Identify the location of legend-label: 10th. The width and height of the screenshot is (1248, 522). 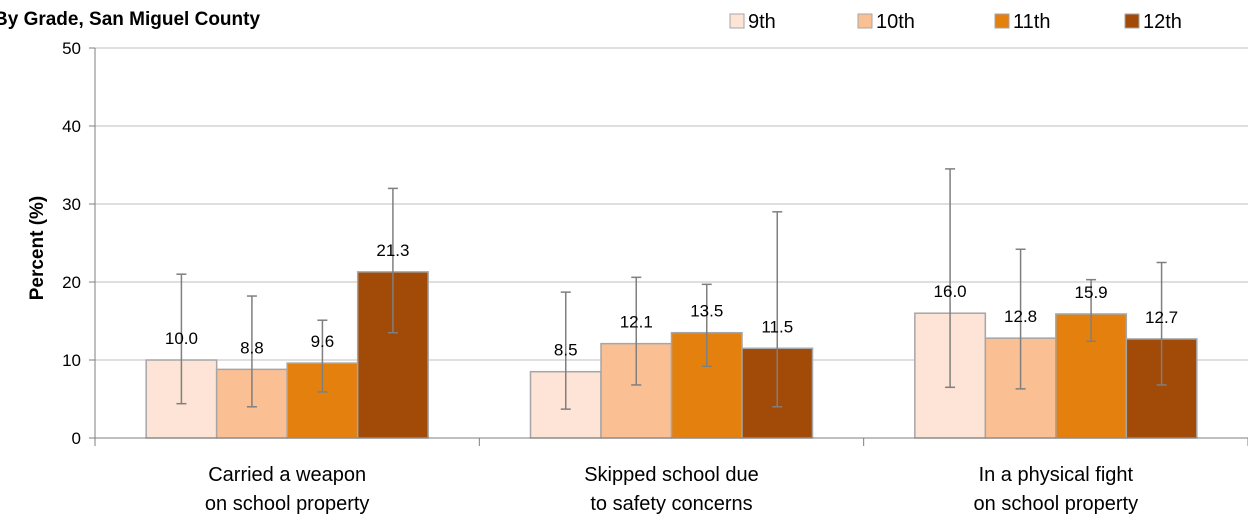
(895, 22).